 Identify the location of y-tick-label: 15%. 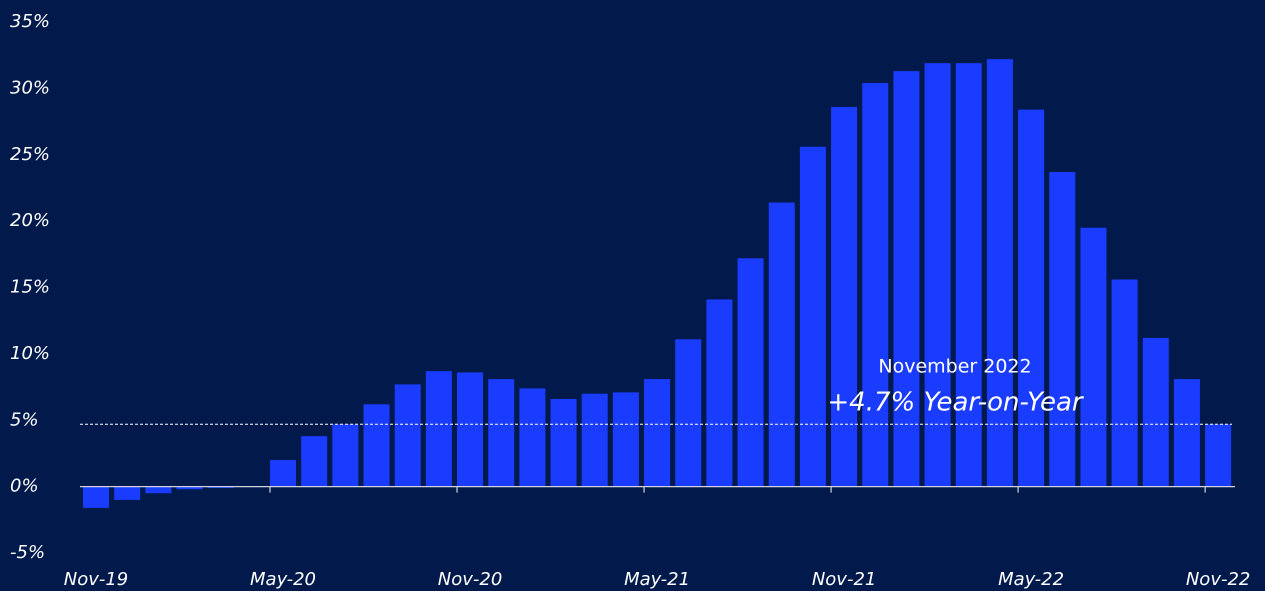
(30, 287).